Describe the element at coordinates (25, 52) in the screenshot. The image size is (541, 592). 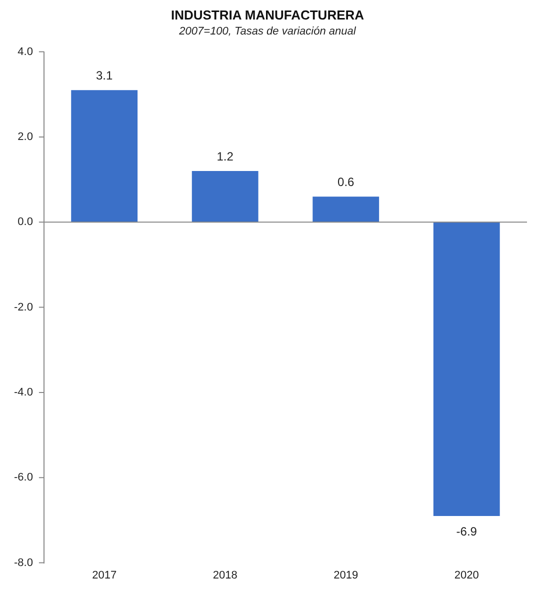
I see `y-tick-label: 4.0` at that location.